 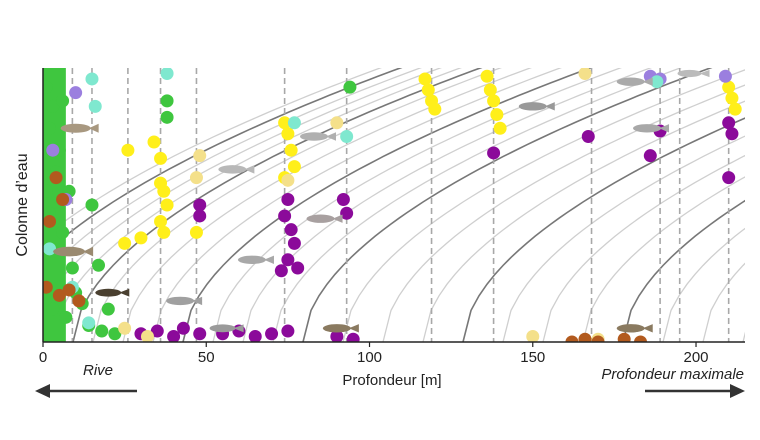 What do you see at coordinates (22, 204) in the screenshot?
I see `y-axis-title: Colonne d’eau` at bounding box center [22, 204].